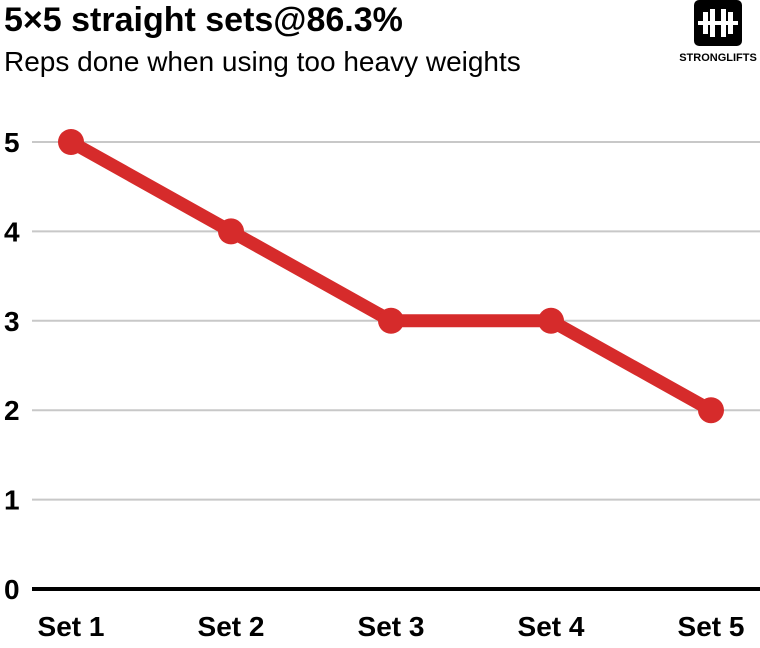 This screenshot has height=648, width=760. What do you see at coordinates (12, 589) in the screenshot?
I see `y-tick-label: 0` at bounding box center [12, 589].